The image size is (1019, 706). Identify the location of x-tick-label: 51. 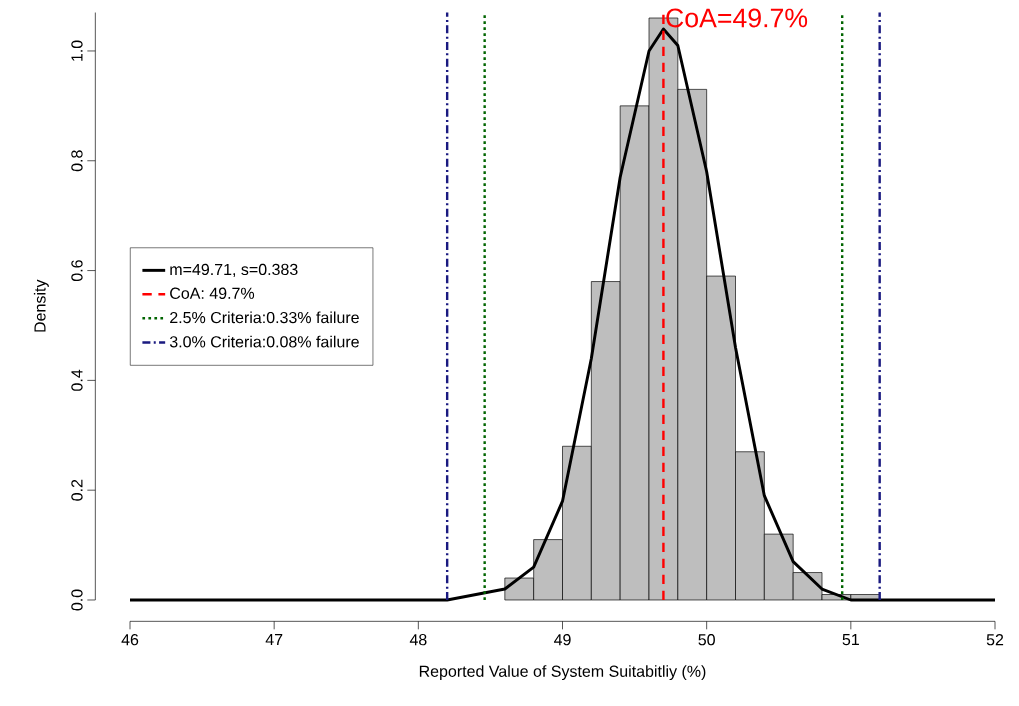
(850, 640).